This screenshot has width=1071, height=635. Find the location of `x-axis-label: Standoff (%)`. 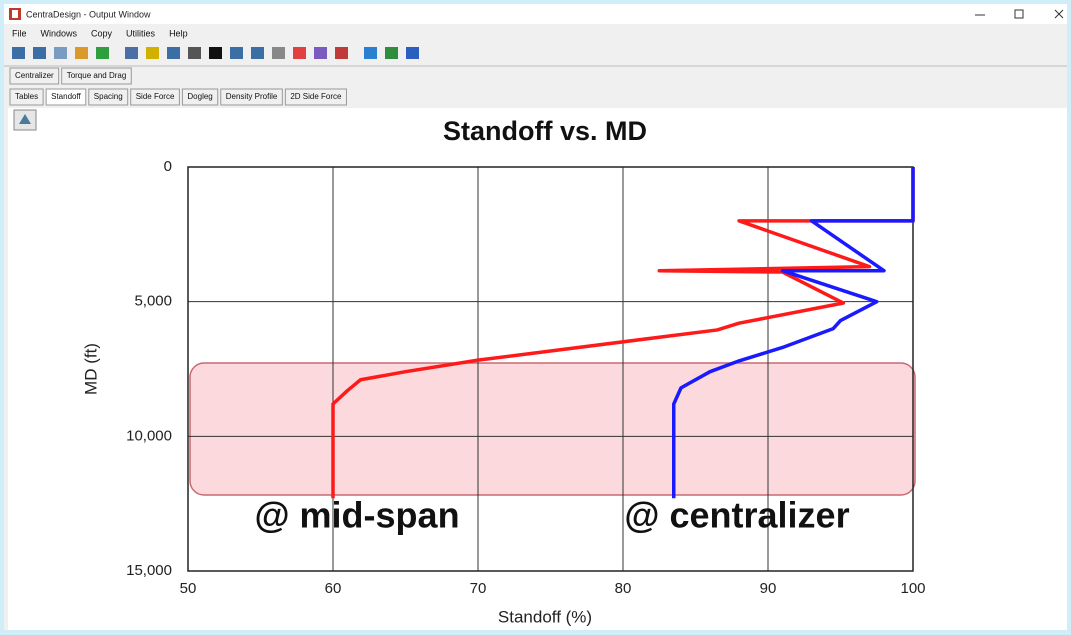

x-axis-label: Standoff (%) is located at coordinates (545, 616).